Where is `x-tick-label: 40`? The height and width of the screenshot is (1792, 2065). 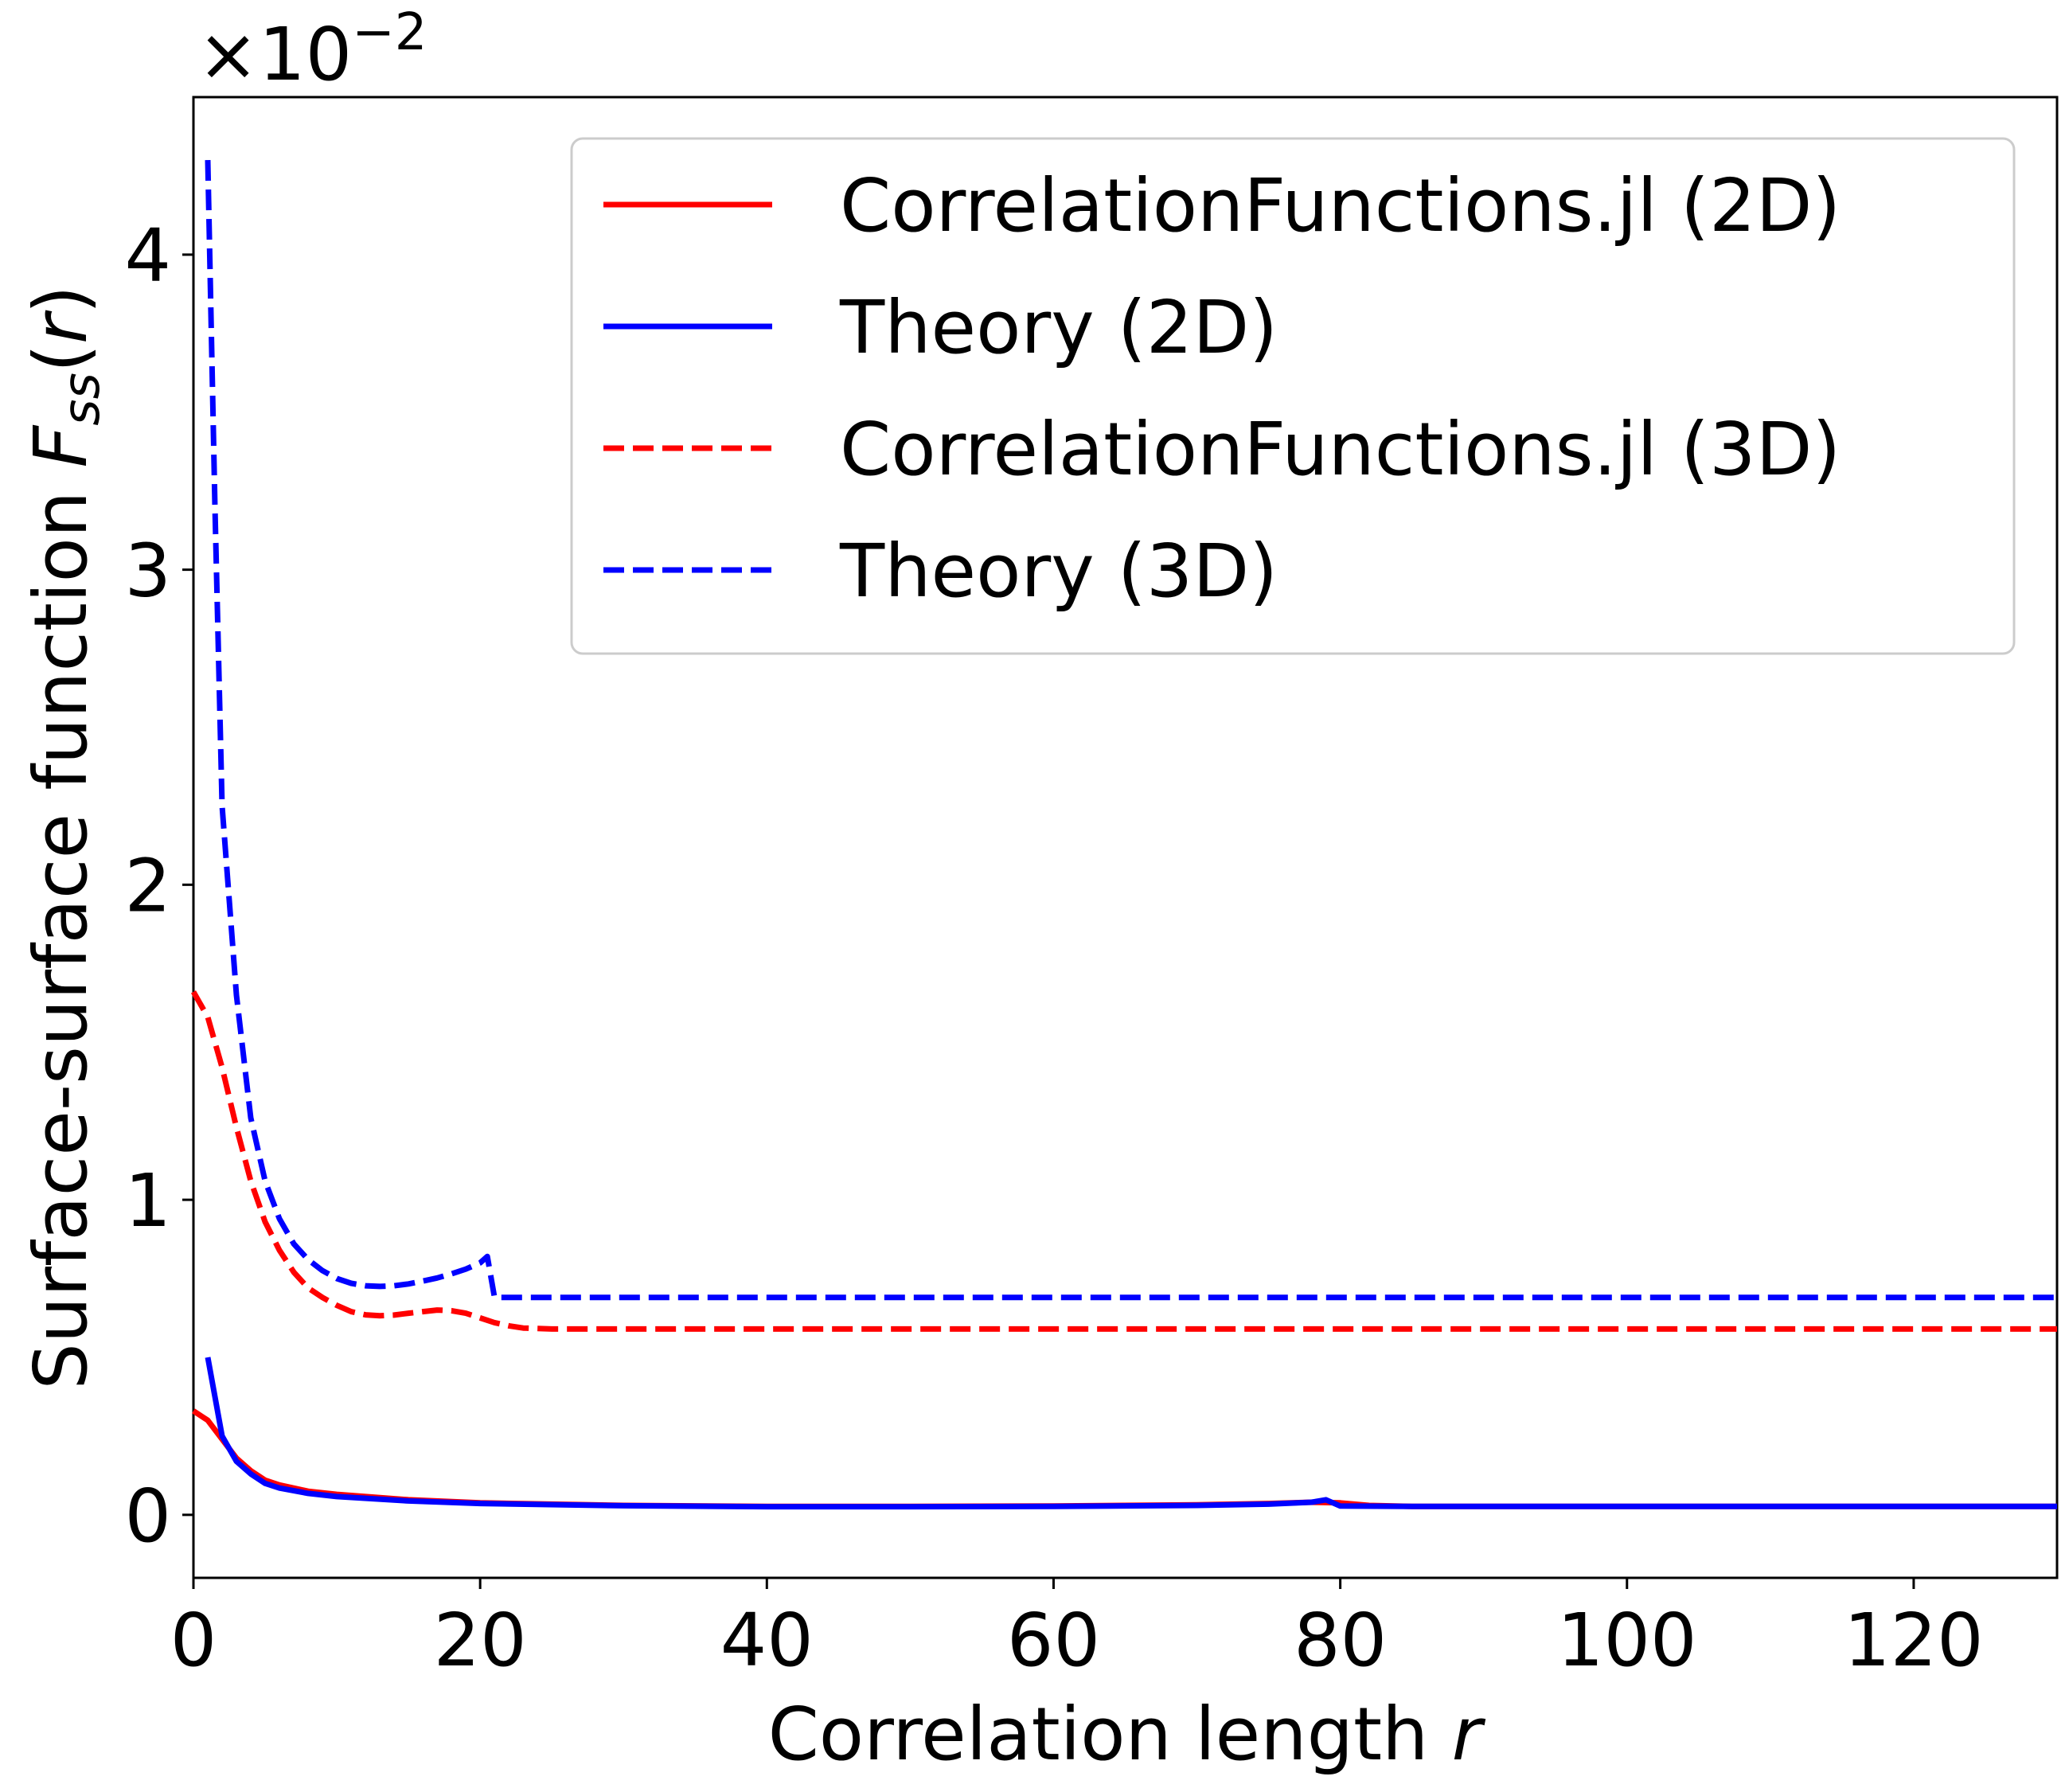
x-tick-label: 40 is located at coordinates (767, 1640).